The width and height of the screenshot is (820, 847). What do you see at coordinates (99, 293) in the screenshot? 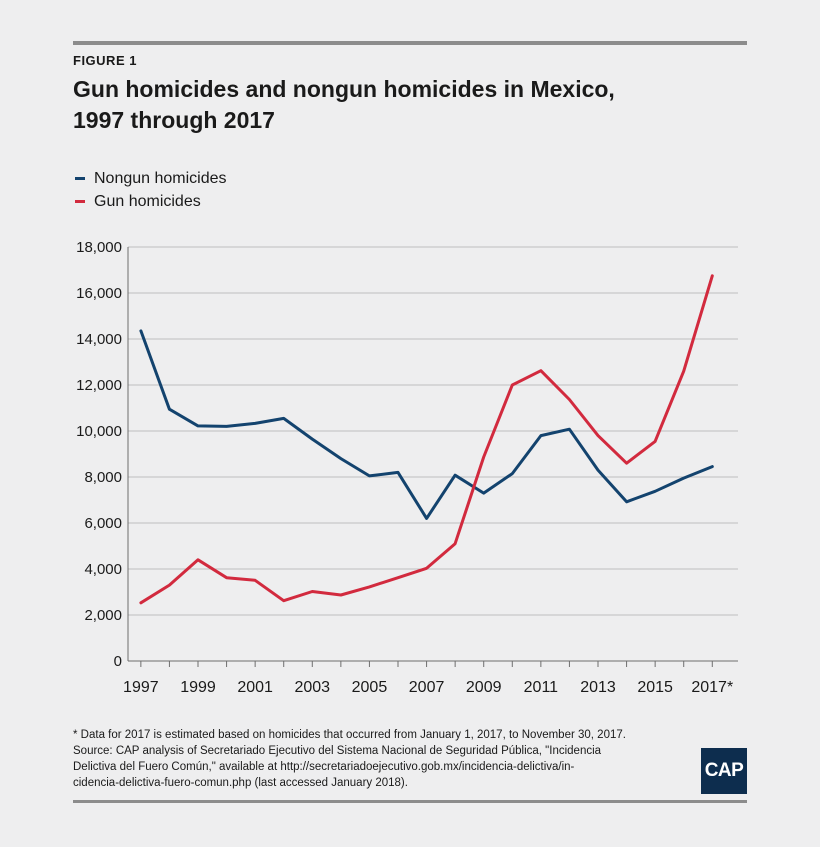
I see `y-tick-label-16000: 16,000` at bounding box center [99, 293].